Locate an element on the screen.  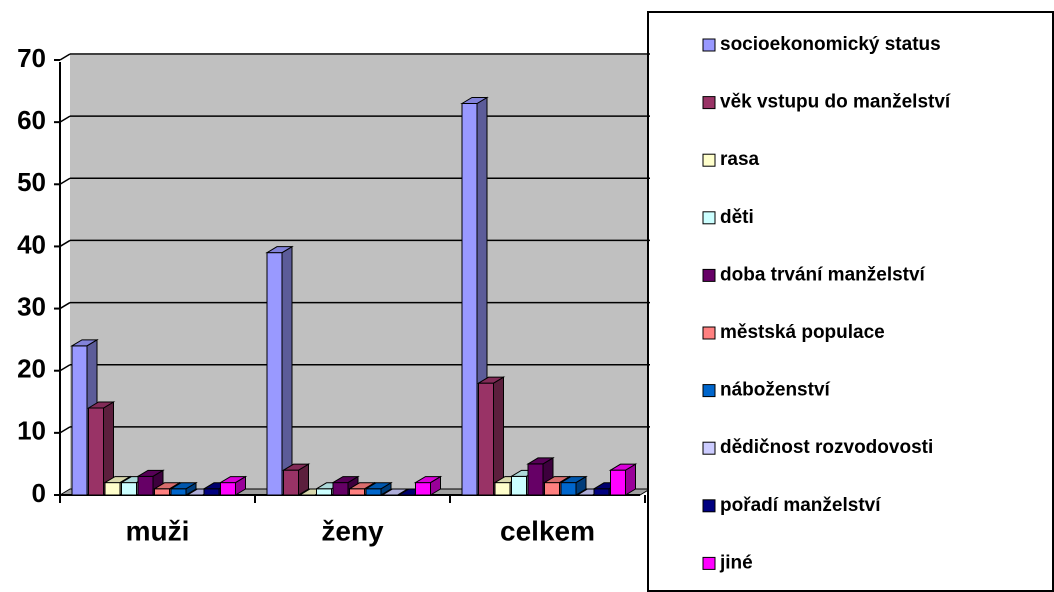
legend-label: děti is located at coordinates (737, 217).